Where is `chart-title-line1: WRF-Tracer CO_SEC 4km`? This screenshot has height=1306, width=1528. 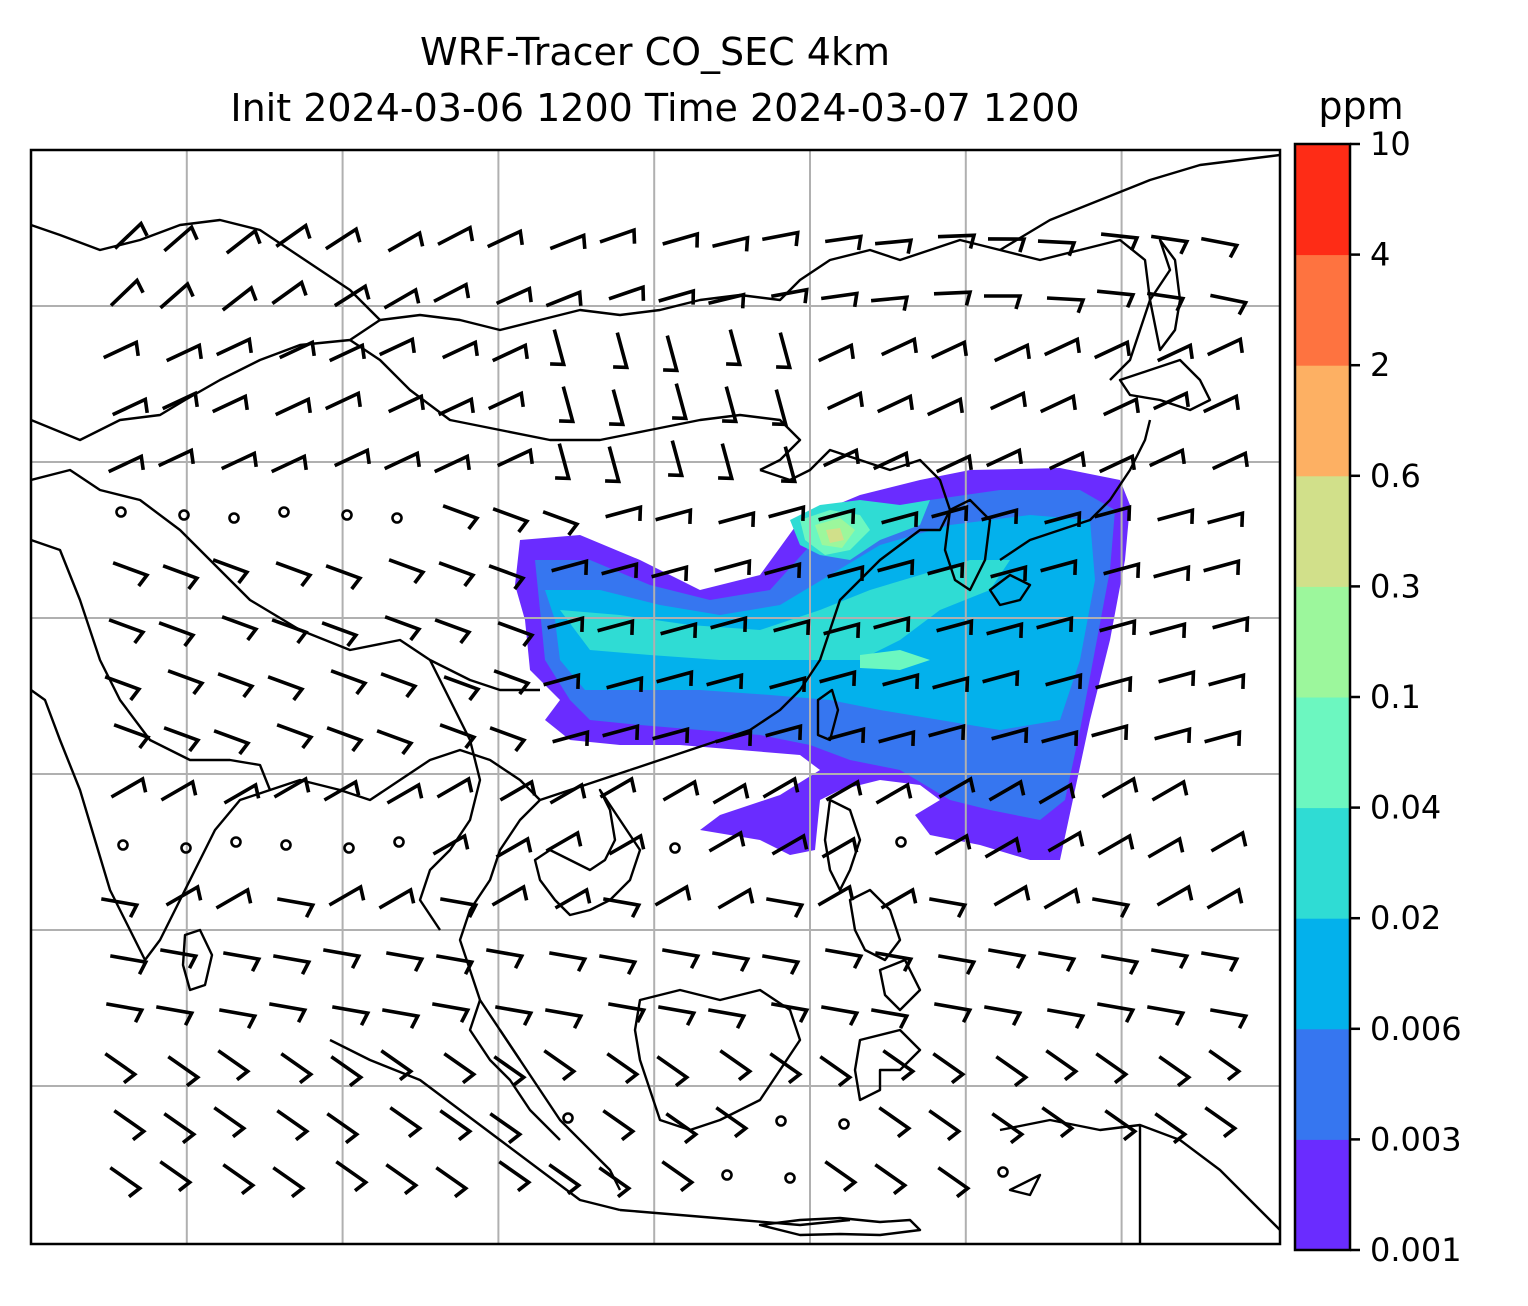 chart-title-line1: WRF-Tracer CO_SEC 4km is located at coordinates (655, 52).